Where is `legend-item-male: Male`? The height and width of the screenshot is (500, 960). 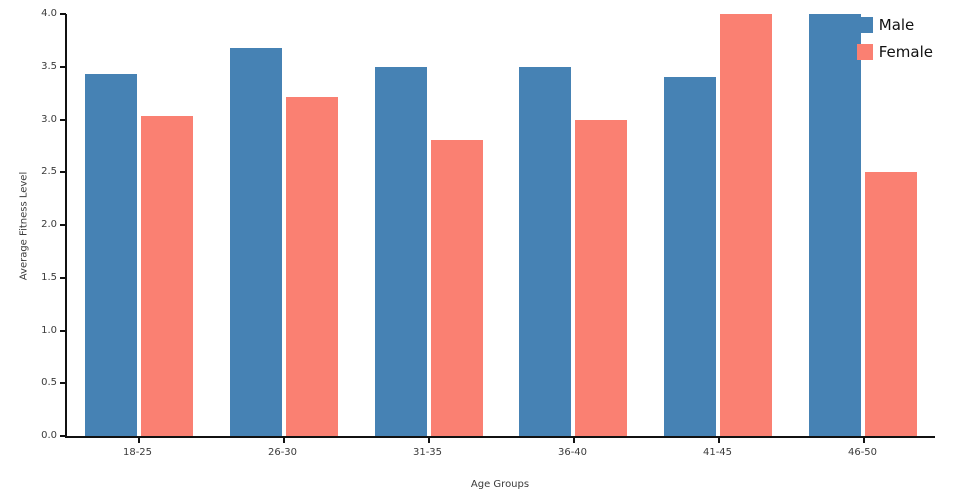 legend-item-male: Male is located at coordinates (894, 25).